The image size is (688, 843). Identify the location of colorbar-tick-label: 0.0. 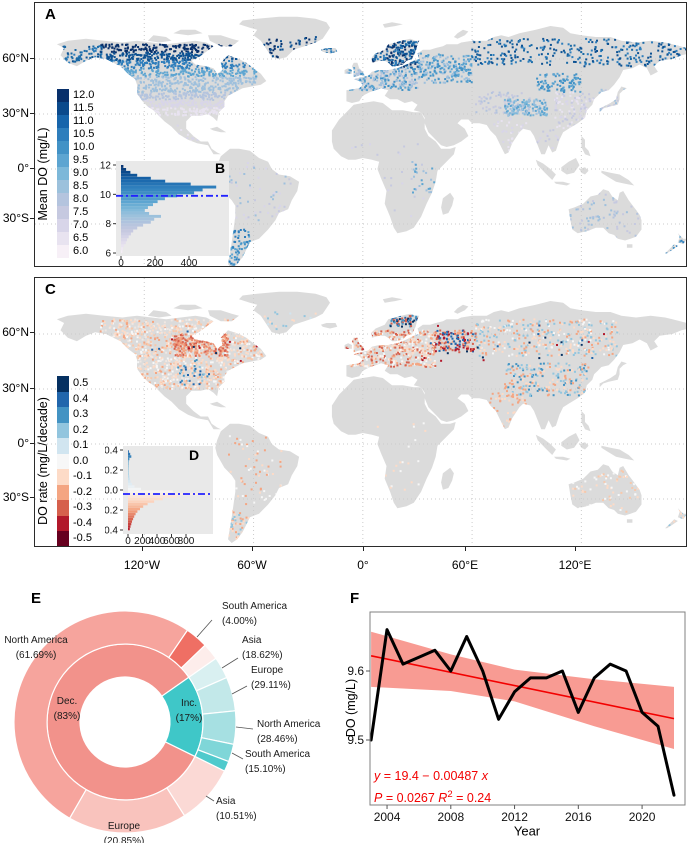
(81, 460).